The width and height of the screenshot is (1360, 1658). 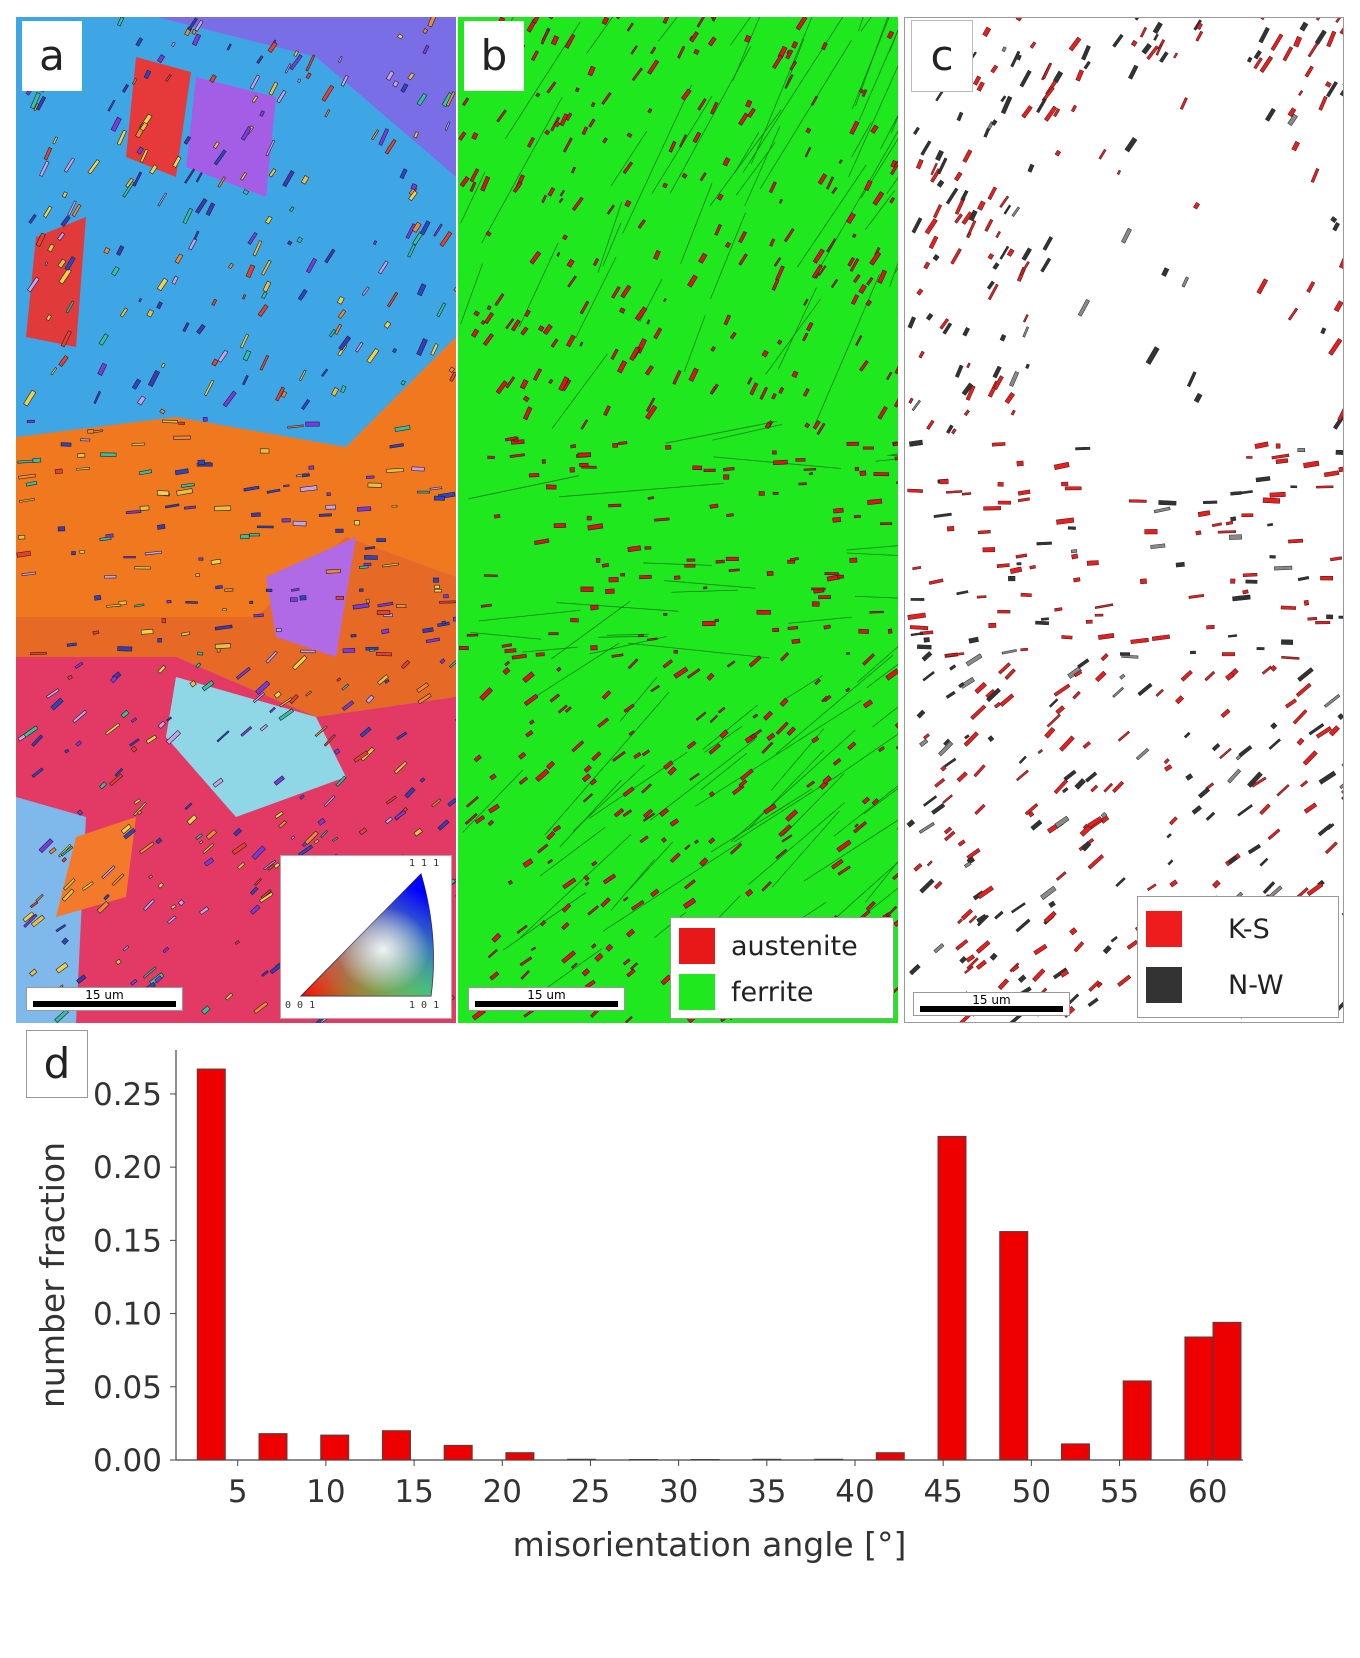 I want to click on y-tick-label: 0.10, so click(x=127, y=1315).